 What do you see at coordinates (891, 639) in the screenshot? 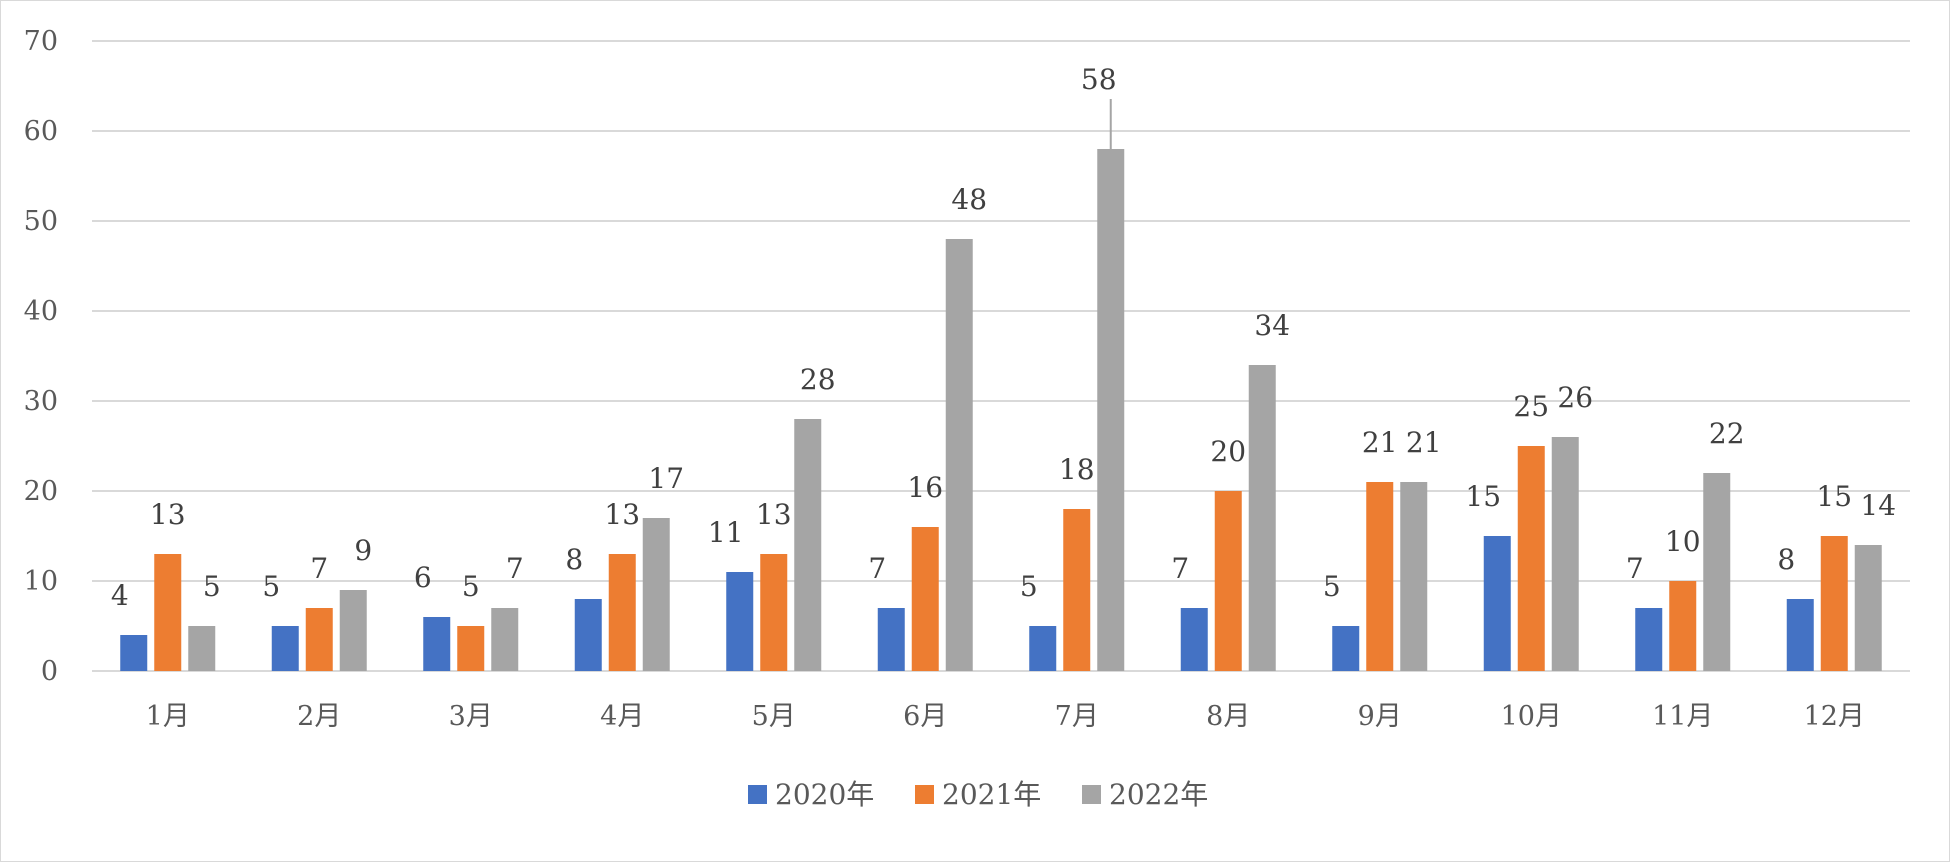
I see `bar-2020年-6月` at bounding box center [891, 639].